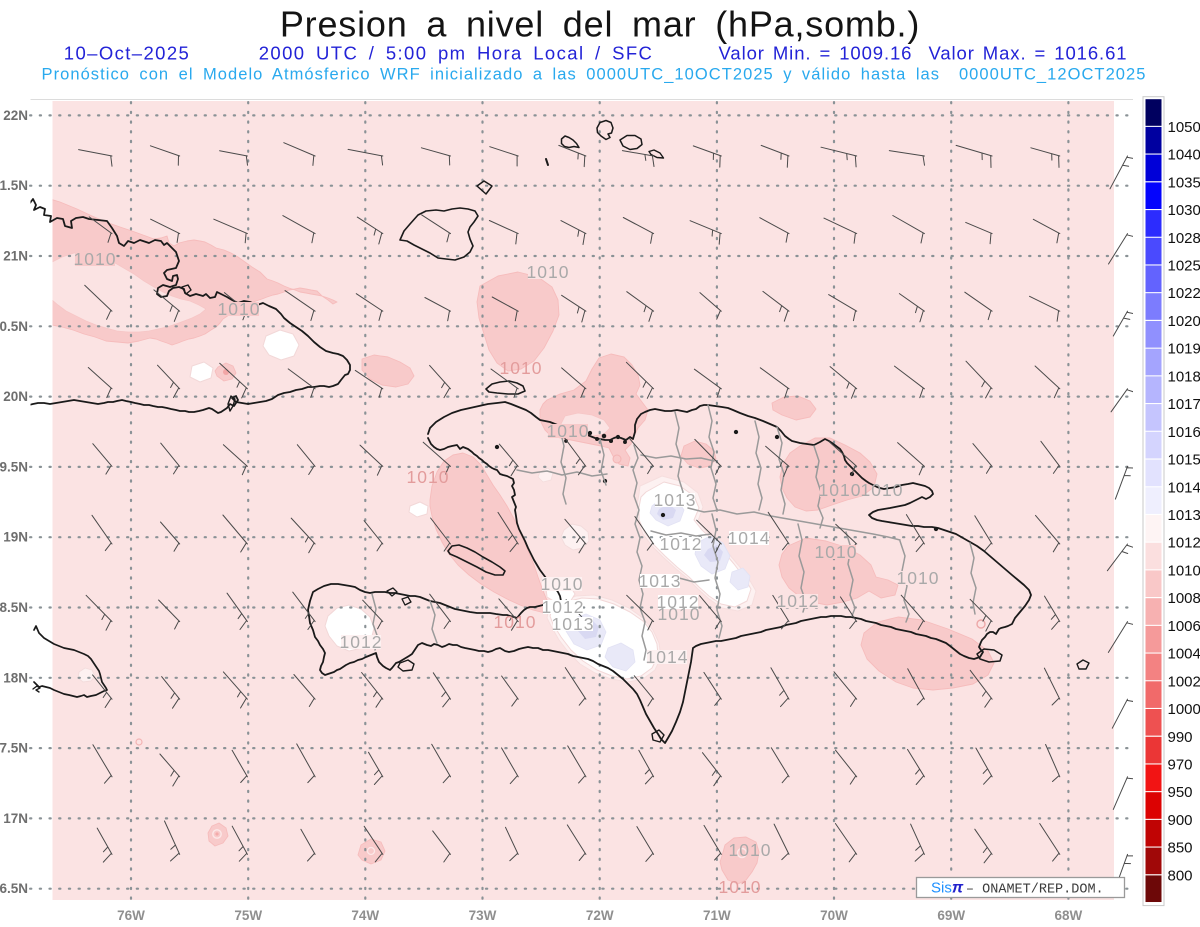 Image resolution: width=1200 pixels, height=927 pixels. I want to click on svg-text: 73W, so click(483, 915).